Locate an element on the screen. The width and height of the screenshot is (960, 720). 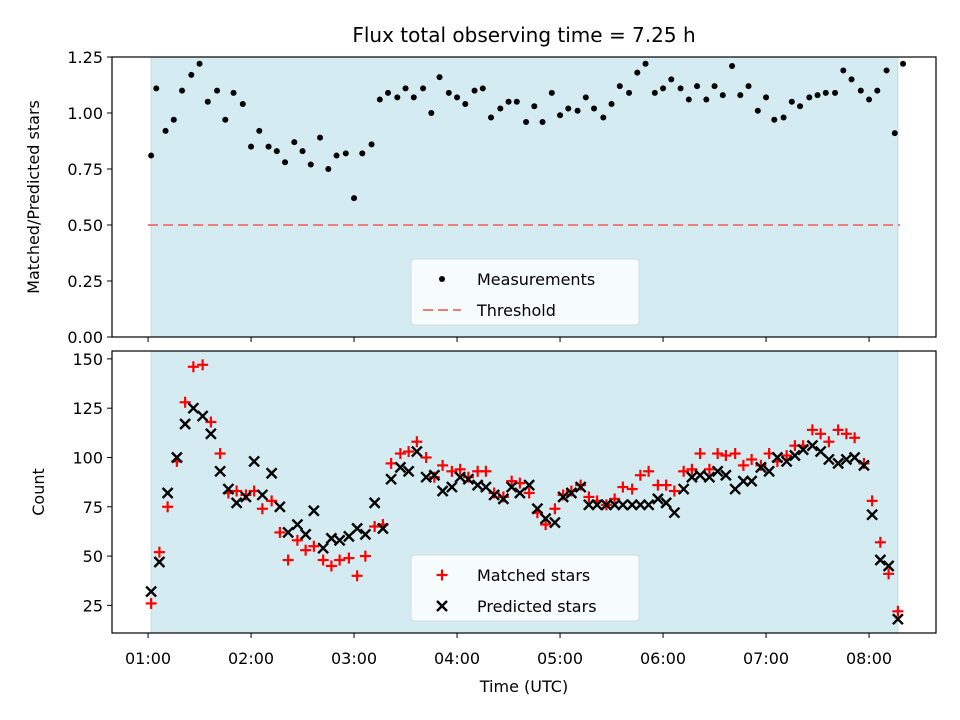
y-tick-label: 0.25 is located at coordinates (85, 281).